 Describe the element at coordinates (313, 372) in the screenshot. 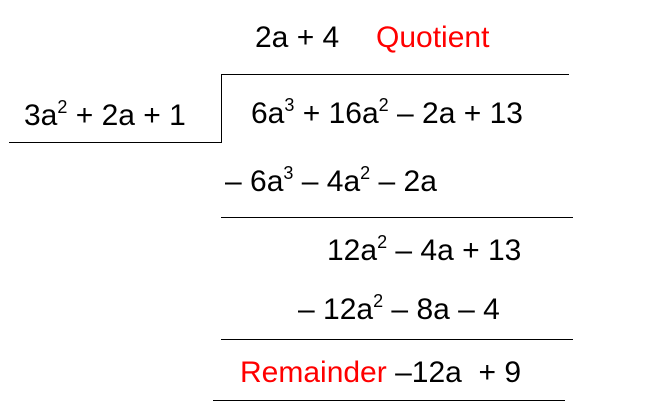

I see `remainder-label: Remainder` at that location.